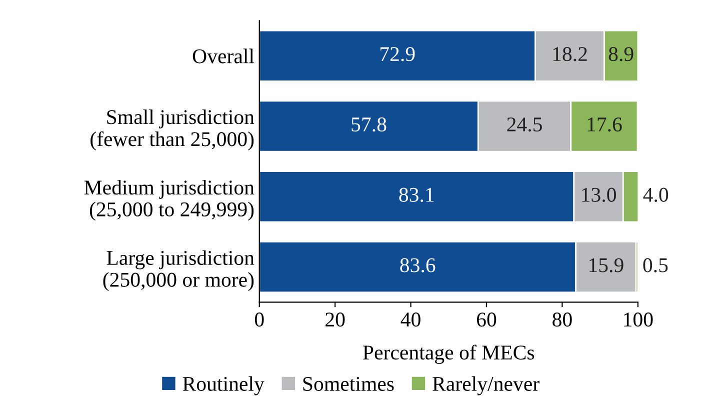 Image resolution: width=701 pixels, height=414 pixels. Describe the element at coordinates (397, 54) in the screenshot. I see `data-label: 72.9` at that location.